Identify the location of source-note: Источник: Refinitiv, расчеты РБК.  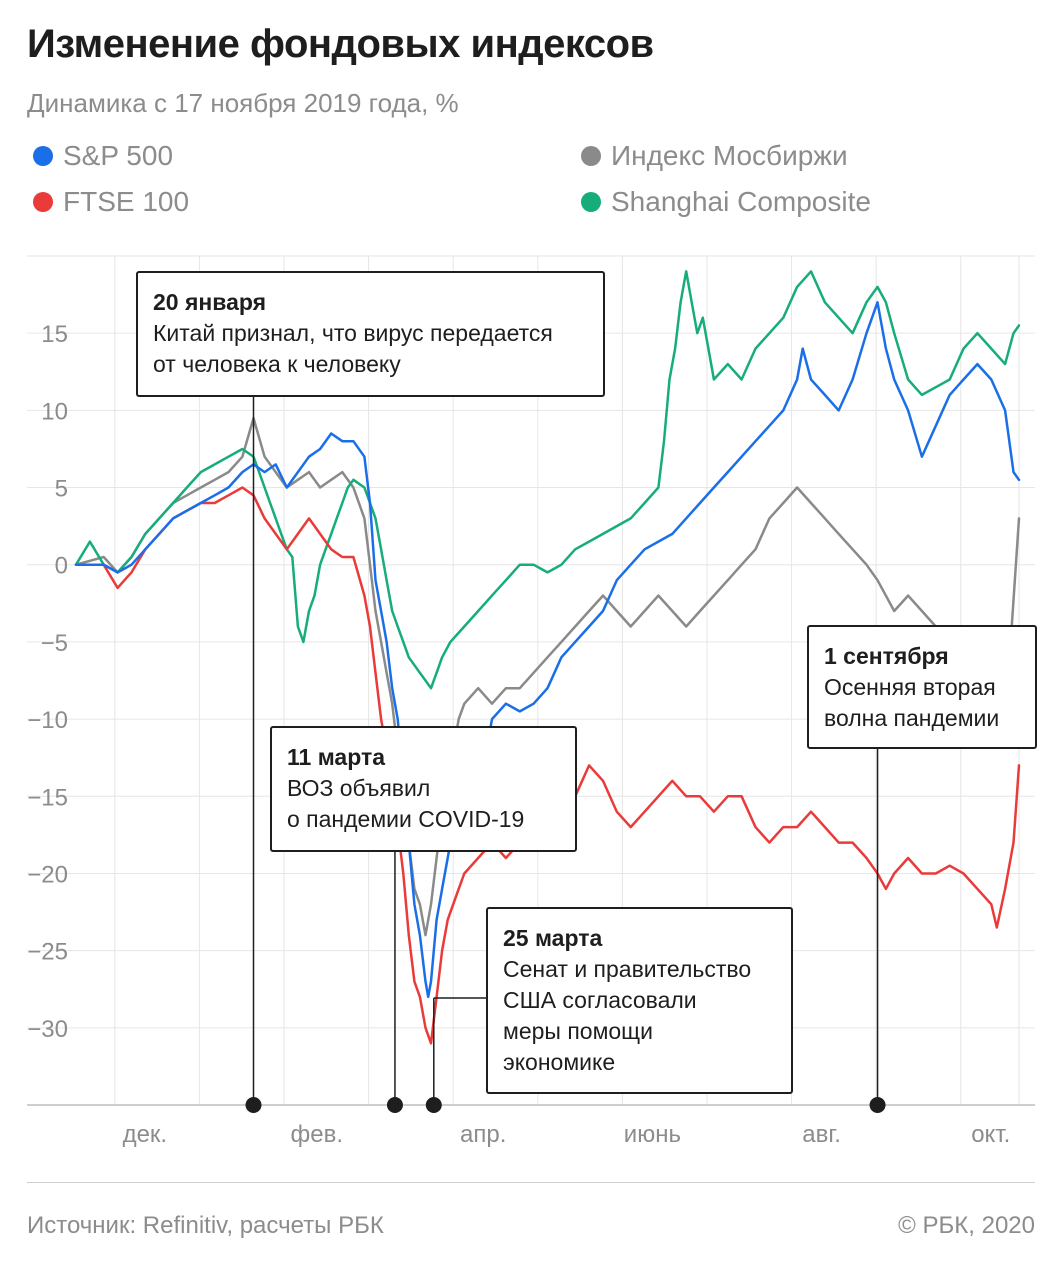
(205, 1225).